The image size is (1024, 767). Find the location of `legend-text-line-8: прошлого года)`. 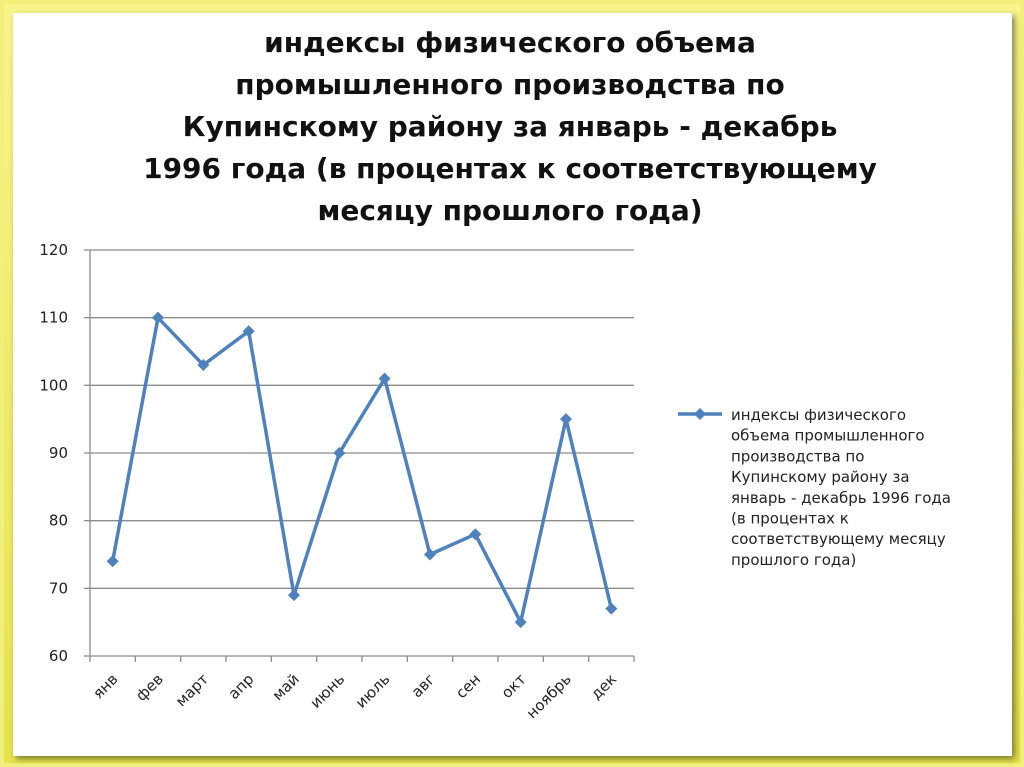

legend-text-line-8: прошлого года) is located at coordinates (793, 560).